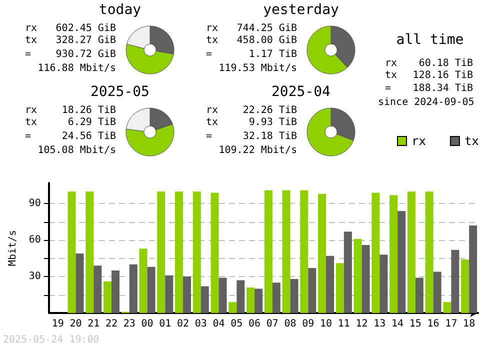 This screenshot has width=500, height=348. Describe the element at coordinates (430, 40) in the screenshot. I see `text: all time` at that location.